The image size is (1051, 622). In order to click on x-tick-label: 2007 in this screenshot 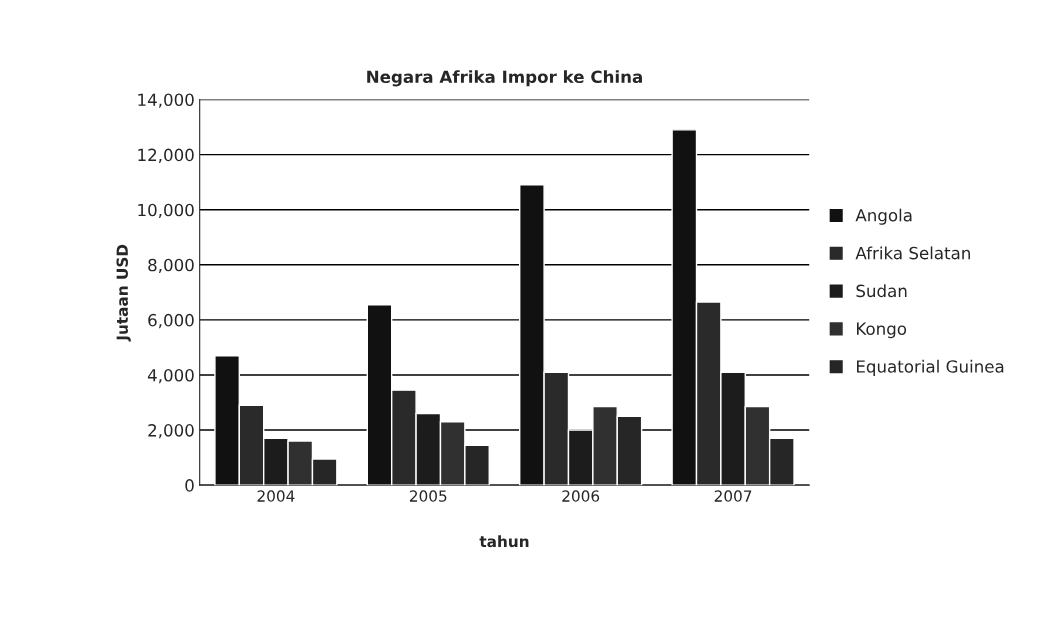, I will do `click(733, 496)`.